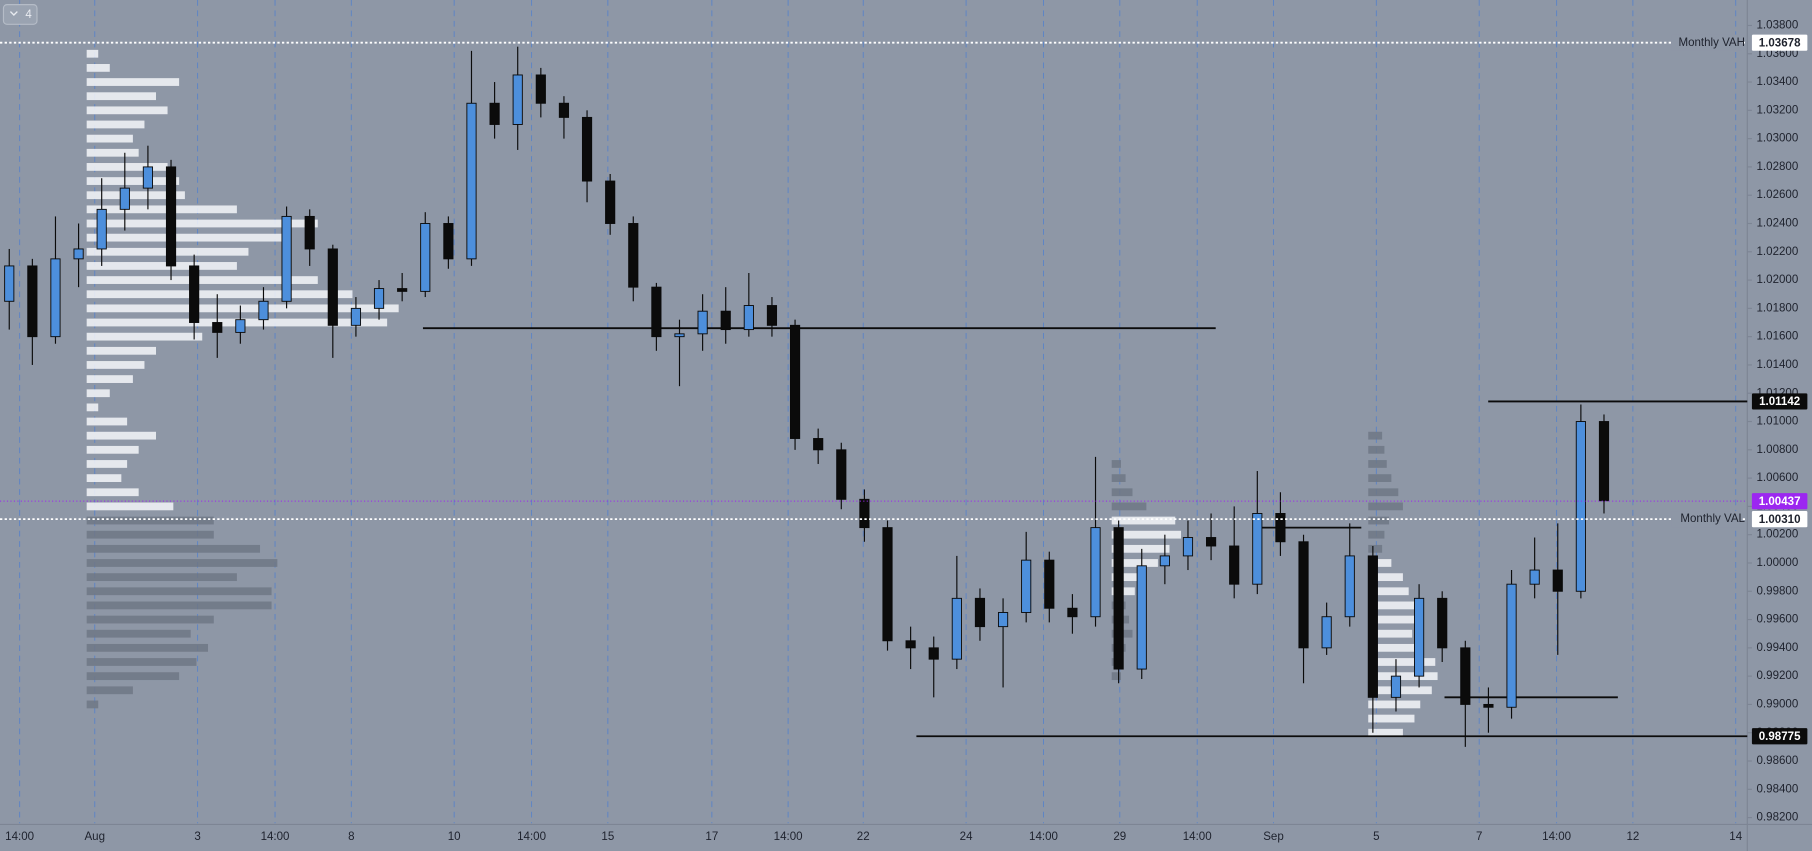 The width and height of the screenshot is (1812, 851). What do you see at coordinates (1780, 520) in the screenshot?
I see `price-badge-label: 1.00310` at bounding box center [1780, 520].